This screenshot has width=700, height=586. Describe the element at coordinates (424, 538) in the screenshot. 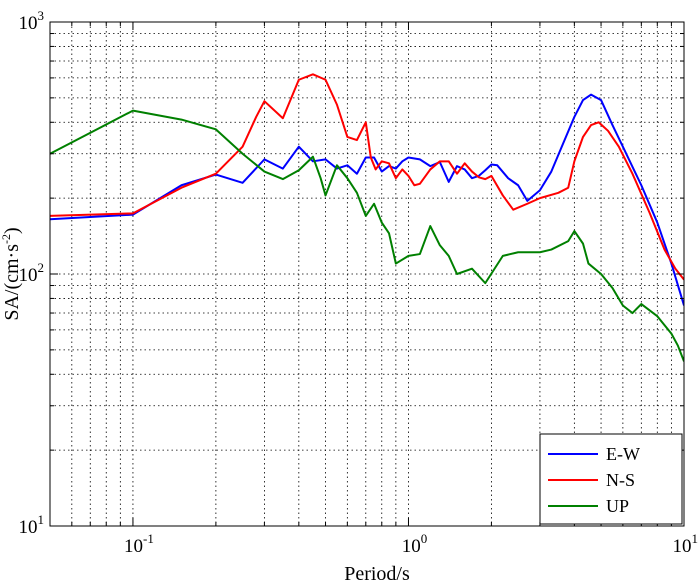

I see `x-tick-label-exponent: 0` at that location.